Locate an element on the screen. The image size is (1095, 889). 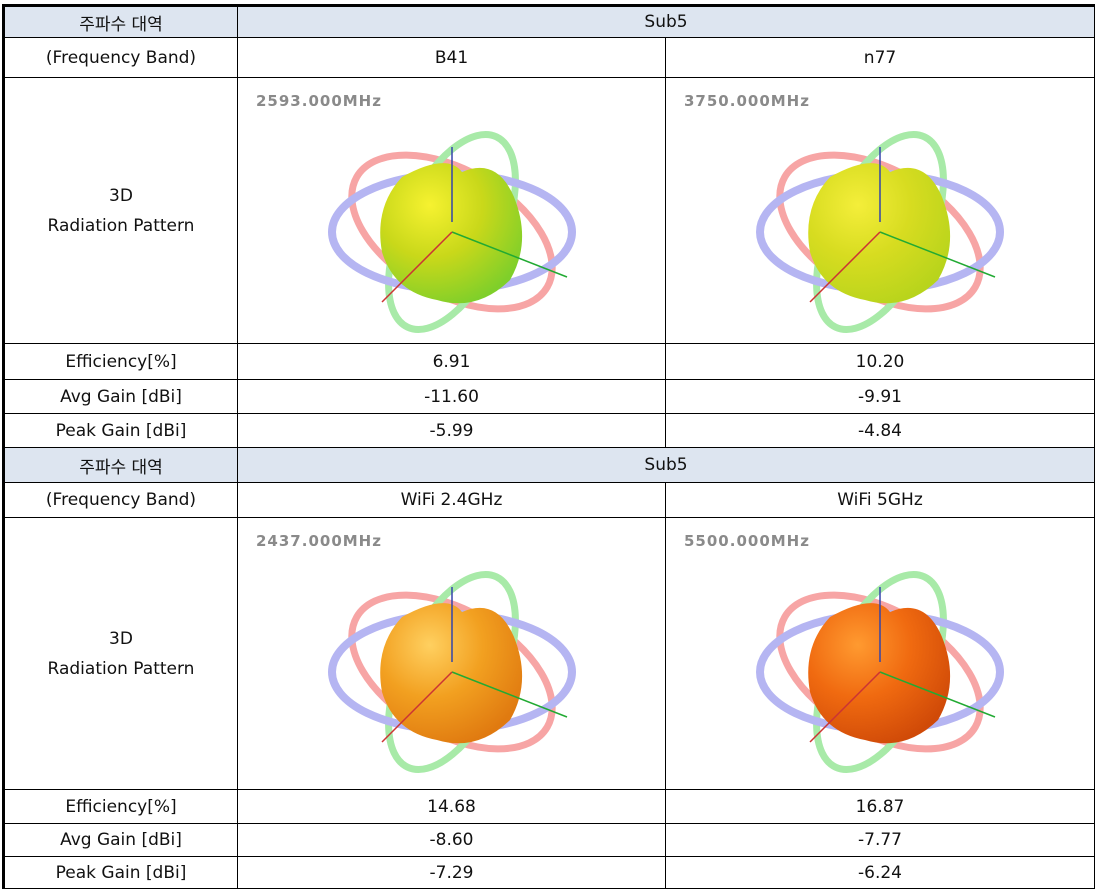
pattern-cell: 2593.000MHz is located at coordinates (451, 210).